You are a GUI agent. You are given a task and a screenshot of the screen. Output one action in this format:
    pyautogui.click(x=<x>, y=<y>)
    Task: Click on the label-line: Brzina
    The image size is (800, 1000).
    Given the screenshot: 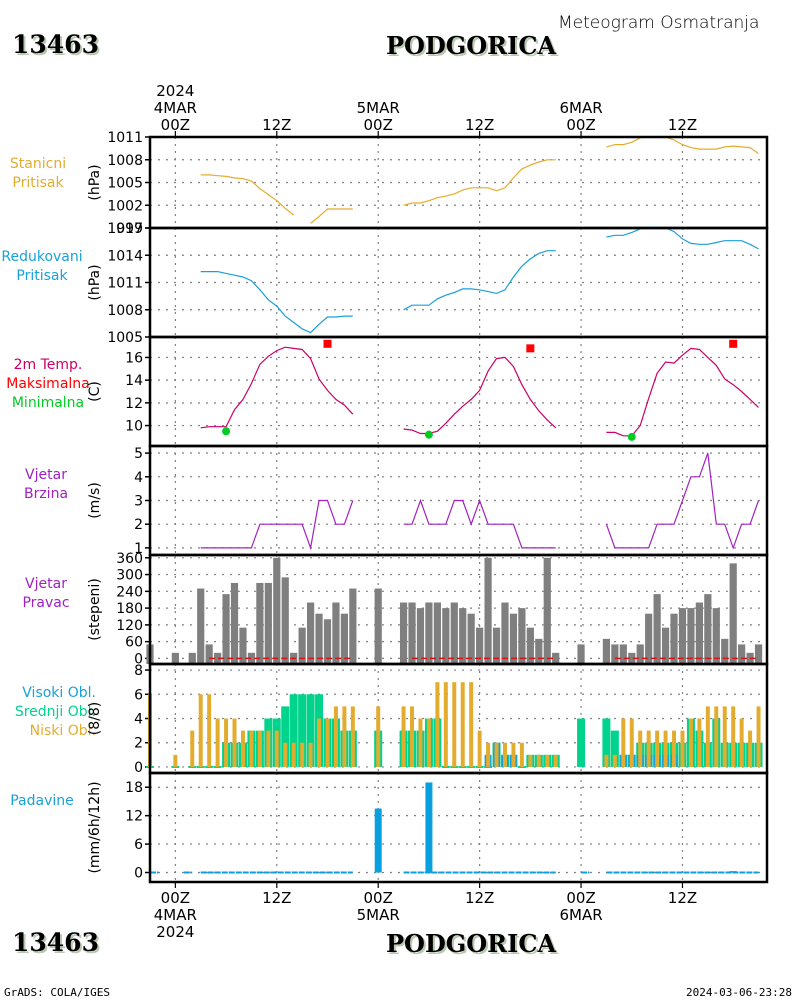 What is the action you would take?
    pyautogui.click(x=46, y=494)
    